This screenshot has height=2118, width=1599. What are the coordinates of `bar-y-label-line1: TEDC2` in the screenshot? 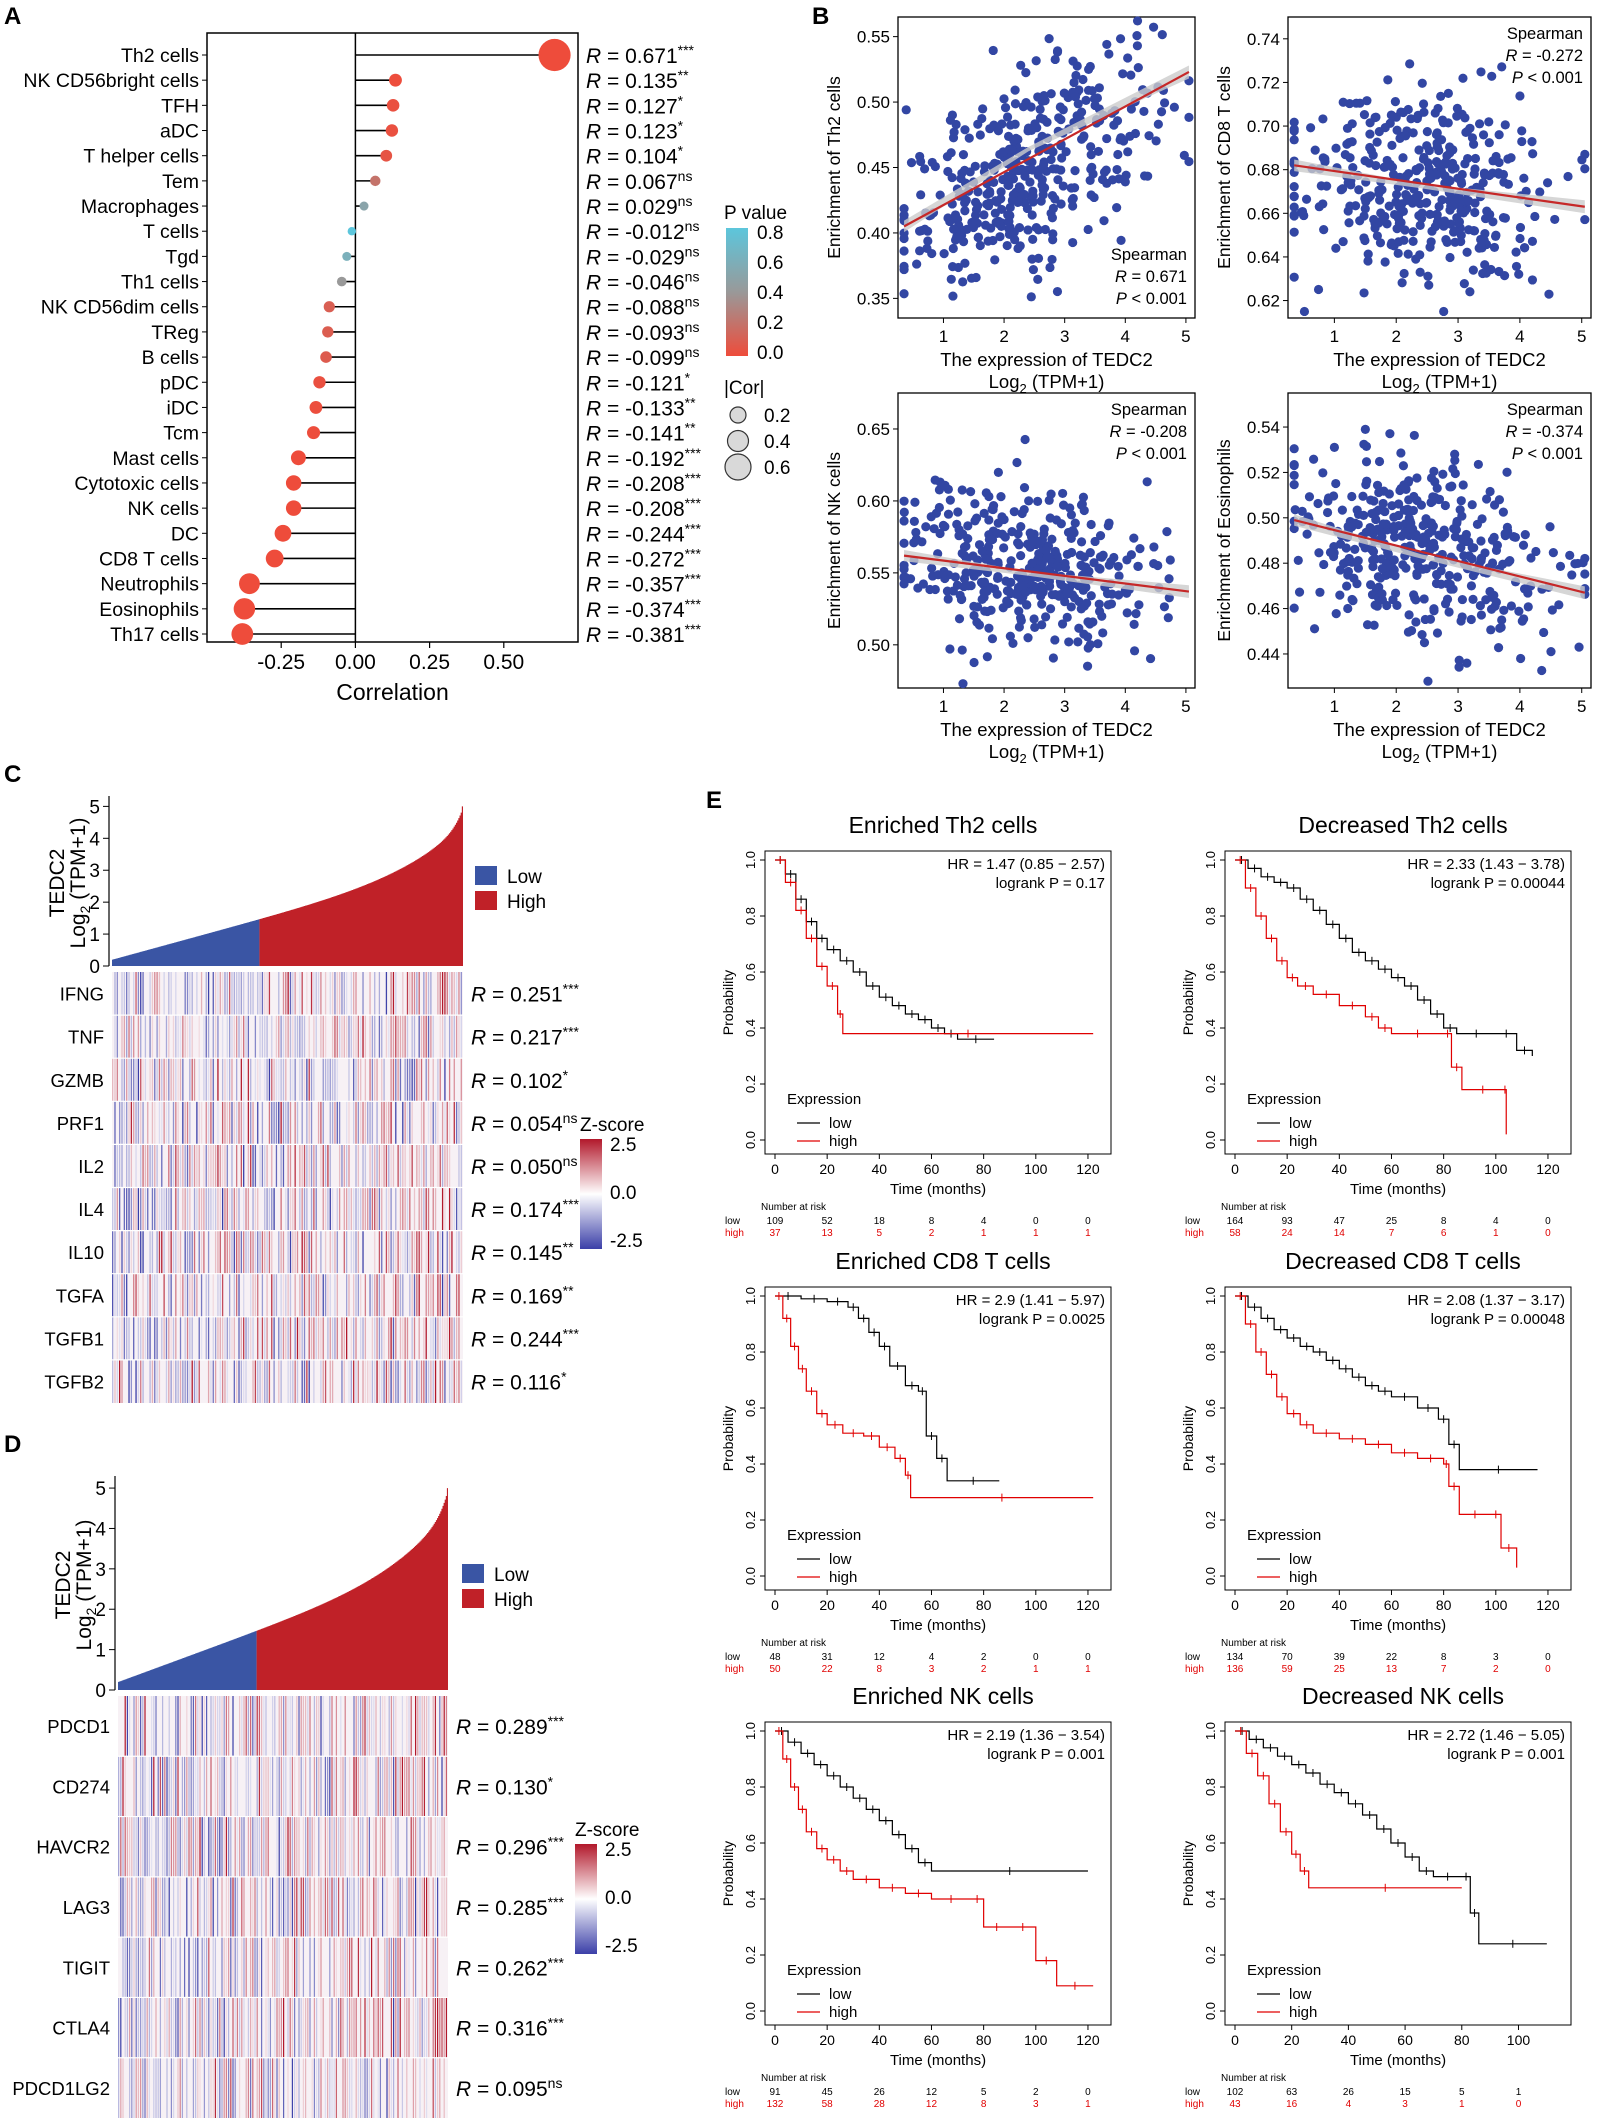 It's located at (63, 1585).